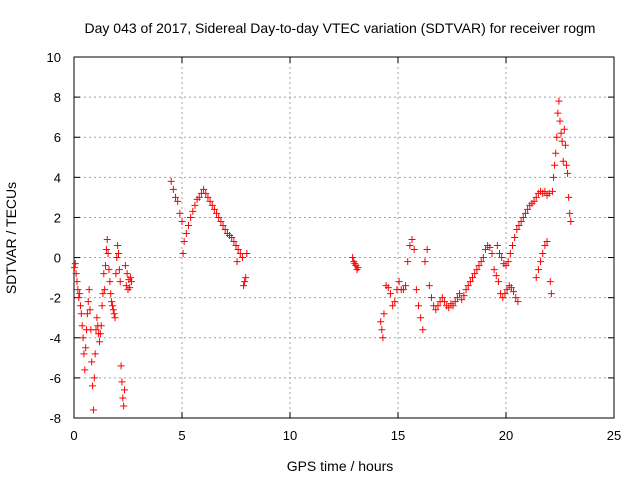  What do you see at coordinates (73, 435) in the screenshot?
I see `x-tick-label: 0` at bounding box center [73, 435].